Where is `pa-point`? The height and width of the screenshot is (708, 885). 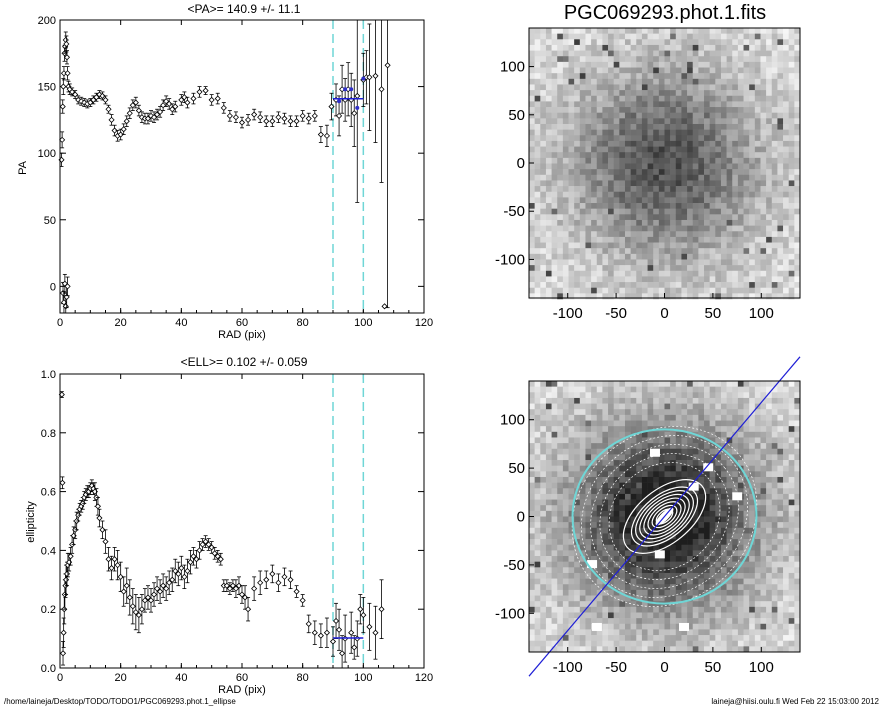
pa-point is located at coordinates (296, 121).